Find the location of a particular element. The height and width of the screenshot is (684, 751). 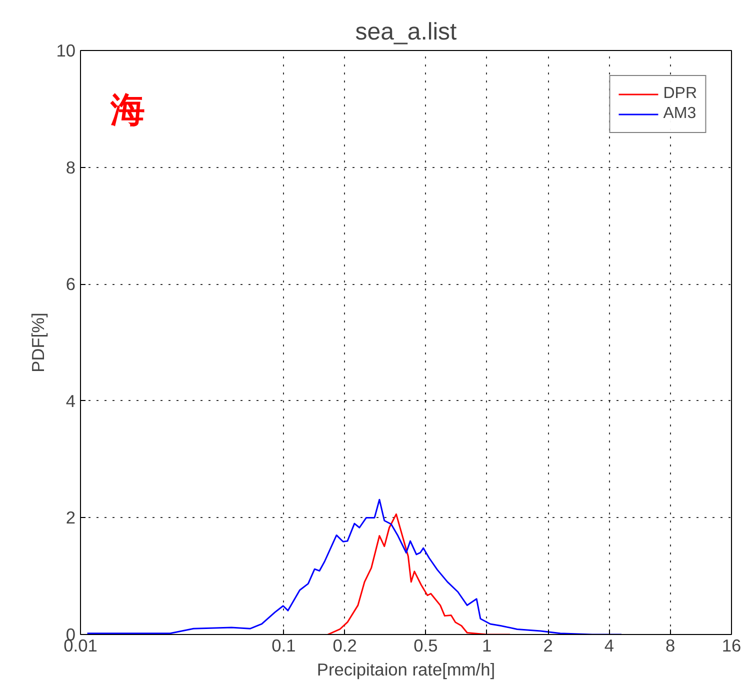

x-tick-label: 1 is located at coordinates (487, 646).